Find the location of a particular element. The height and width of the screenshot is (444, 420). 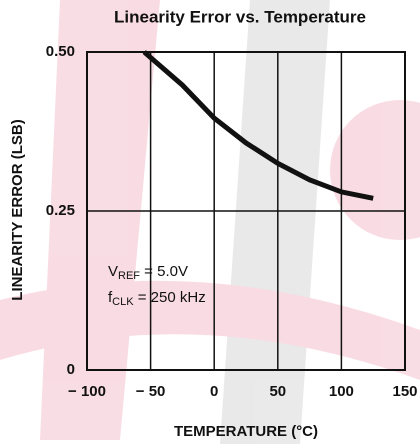

annotation-main: V is located at coordinates (113, 271).